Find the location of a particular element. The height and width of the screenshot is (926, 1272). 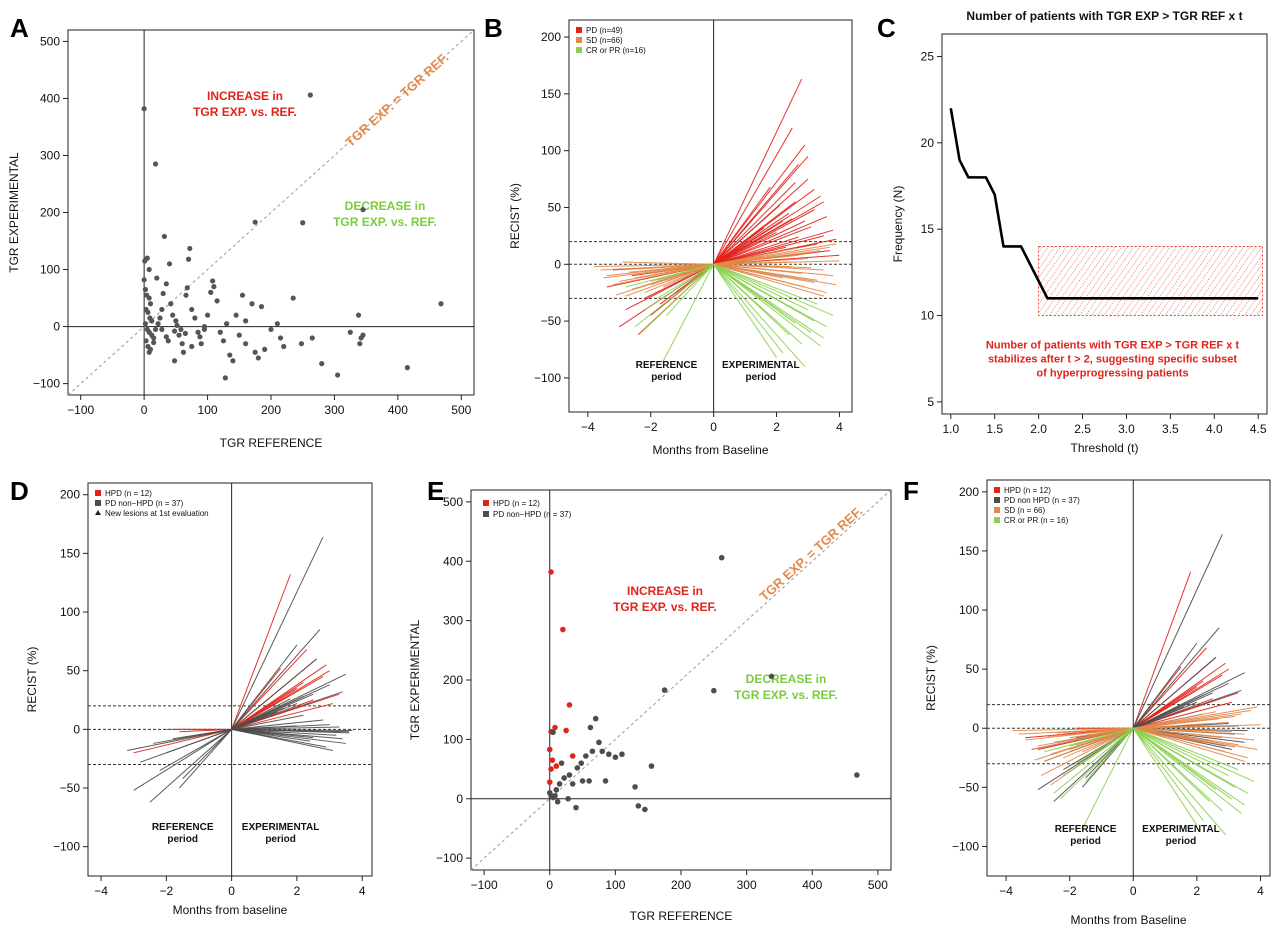

y-tick-label: 400 is located at coordinates (453, 561).